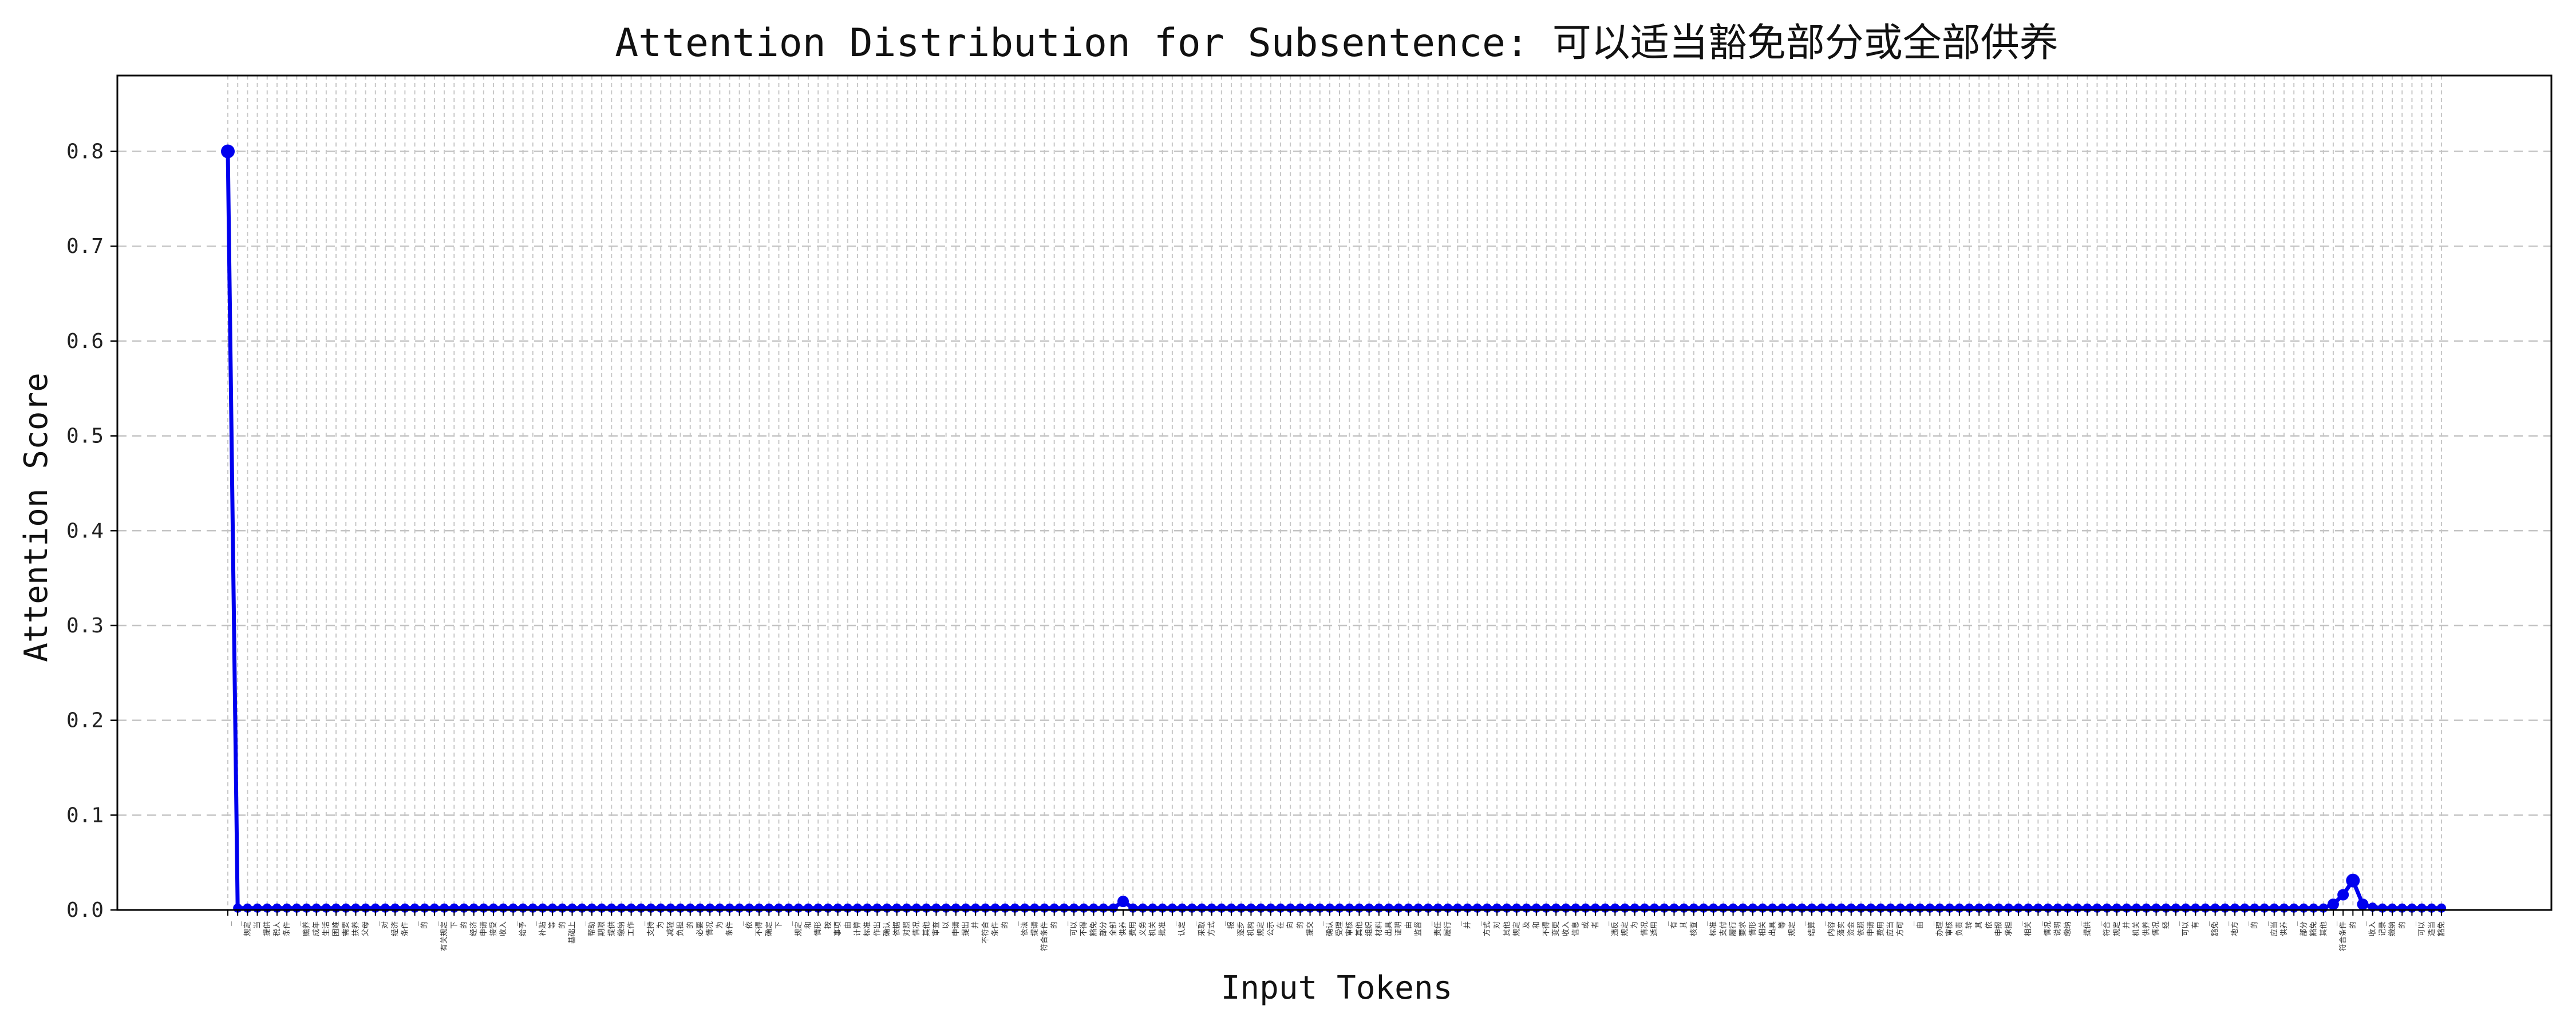 The width and height of the screenshot is (2576, 1033). What do you see at coordinates (1349, 929) in the screenshot?
I see `x-tick-label: 审核` at bounding box center [1349, 929].